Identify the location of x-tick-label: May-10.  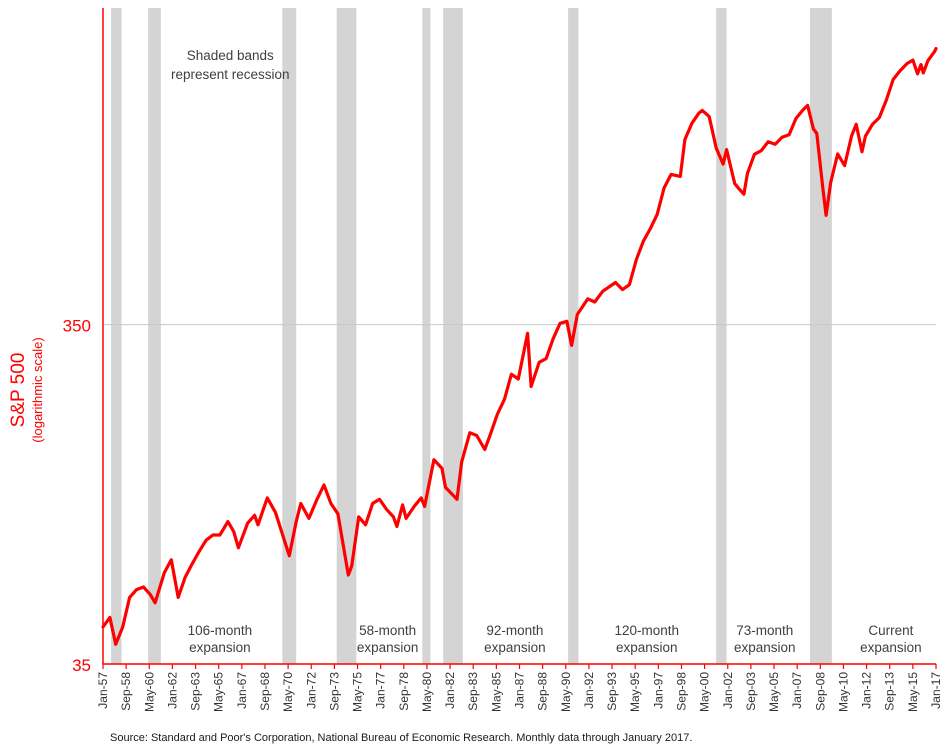
(843, 692).